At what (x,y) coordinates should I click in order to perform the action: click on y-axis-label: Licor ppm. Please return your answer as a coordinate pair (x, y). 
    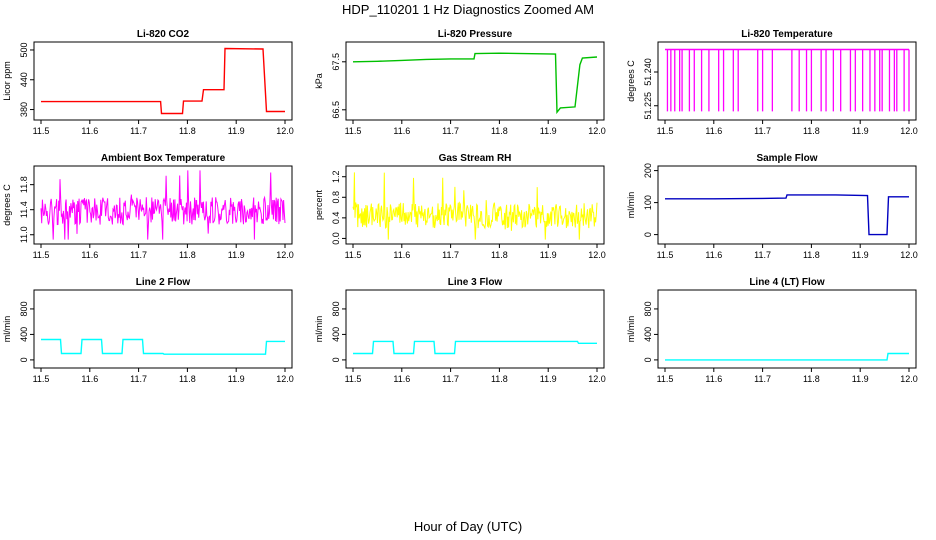
    Looking at the image, I should click on (7, 81).